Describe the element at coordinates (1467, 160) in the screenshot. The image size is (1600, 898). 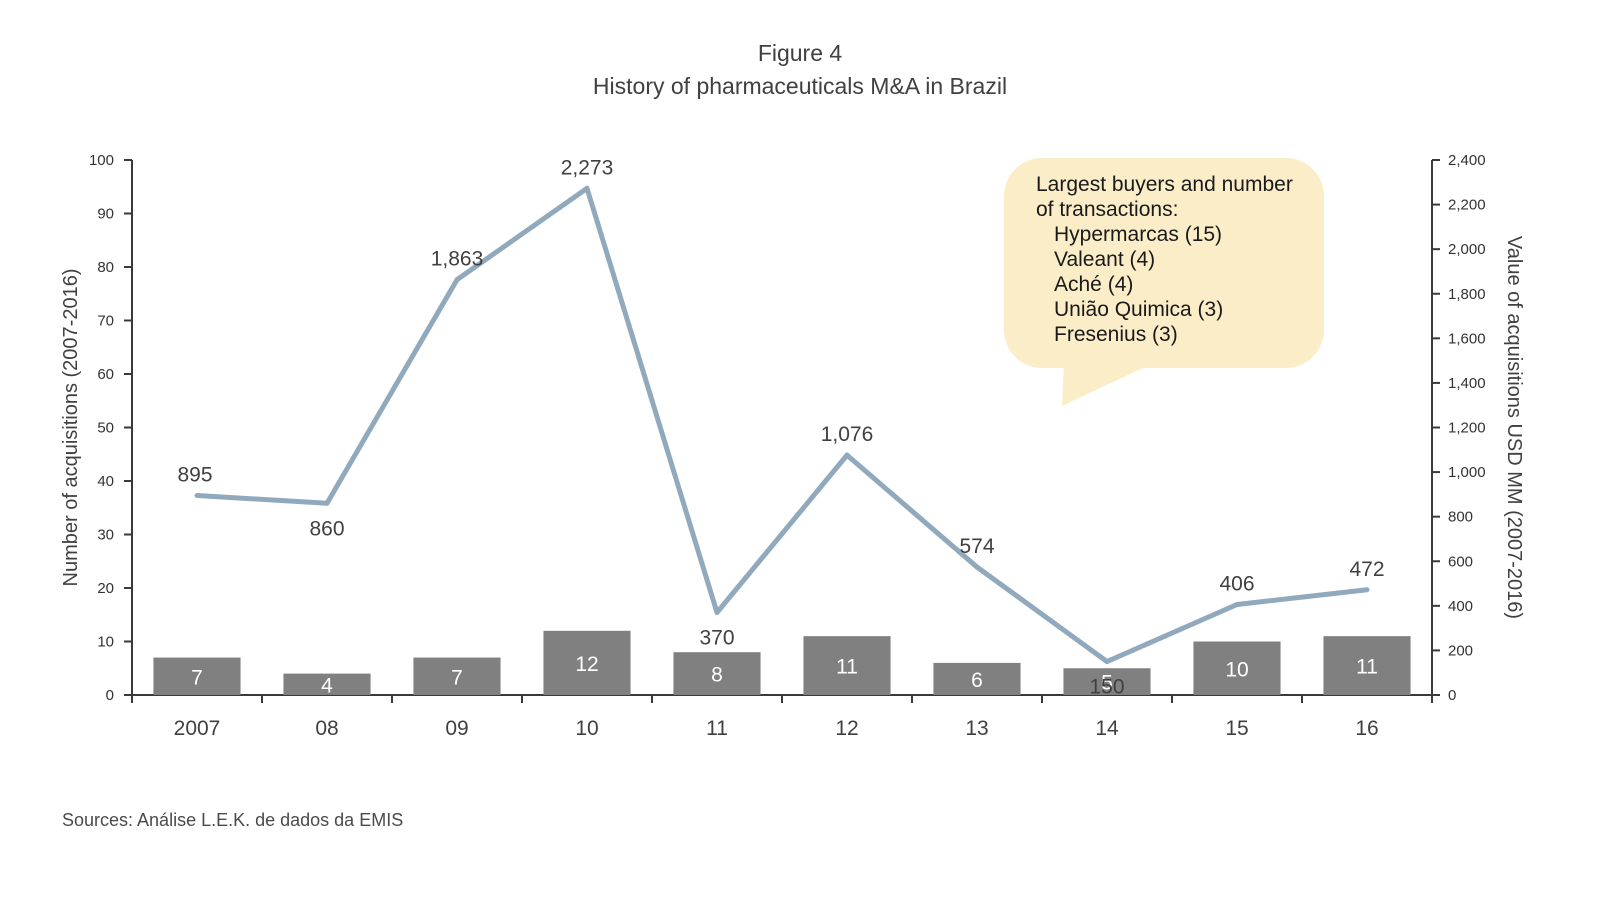
I see `right-axis-tick-label: 2,400` at that location.